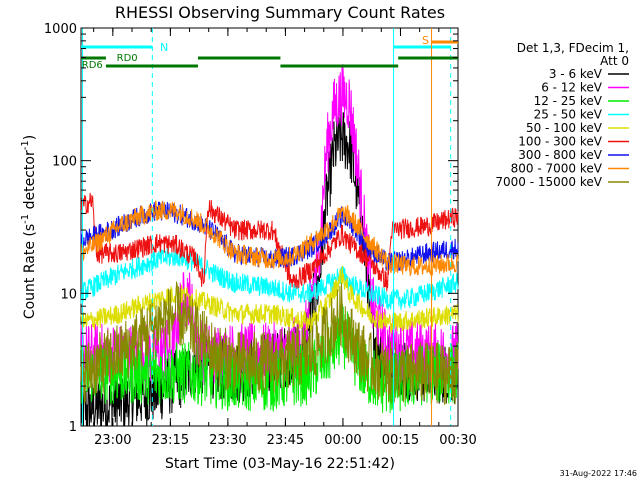  I want to click on legend-label-1: 6 - 12 keV, so click(572, 88).